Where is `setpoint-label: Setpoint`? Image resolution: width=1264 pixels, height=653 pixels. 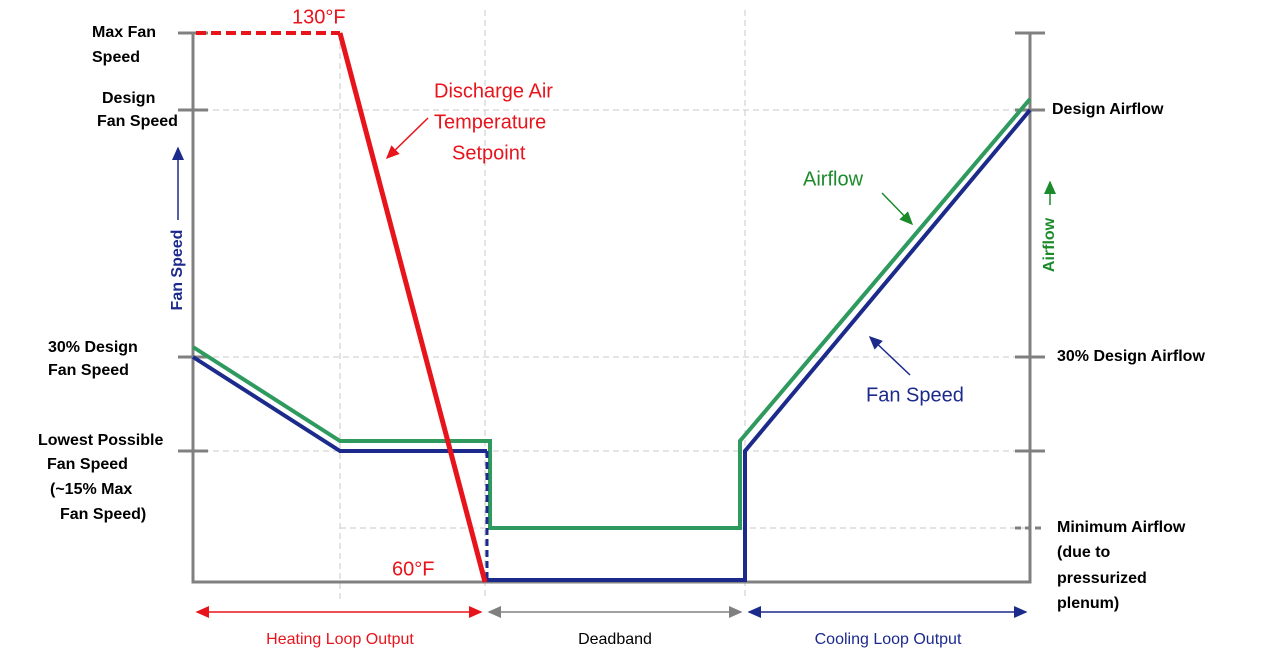
setpoint-label: Setpoint is located at coordinates (489, 153).